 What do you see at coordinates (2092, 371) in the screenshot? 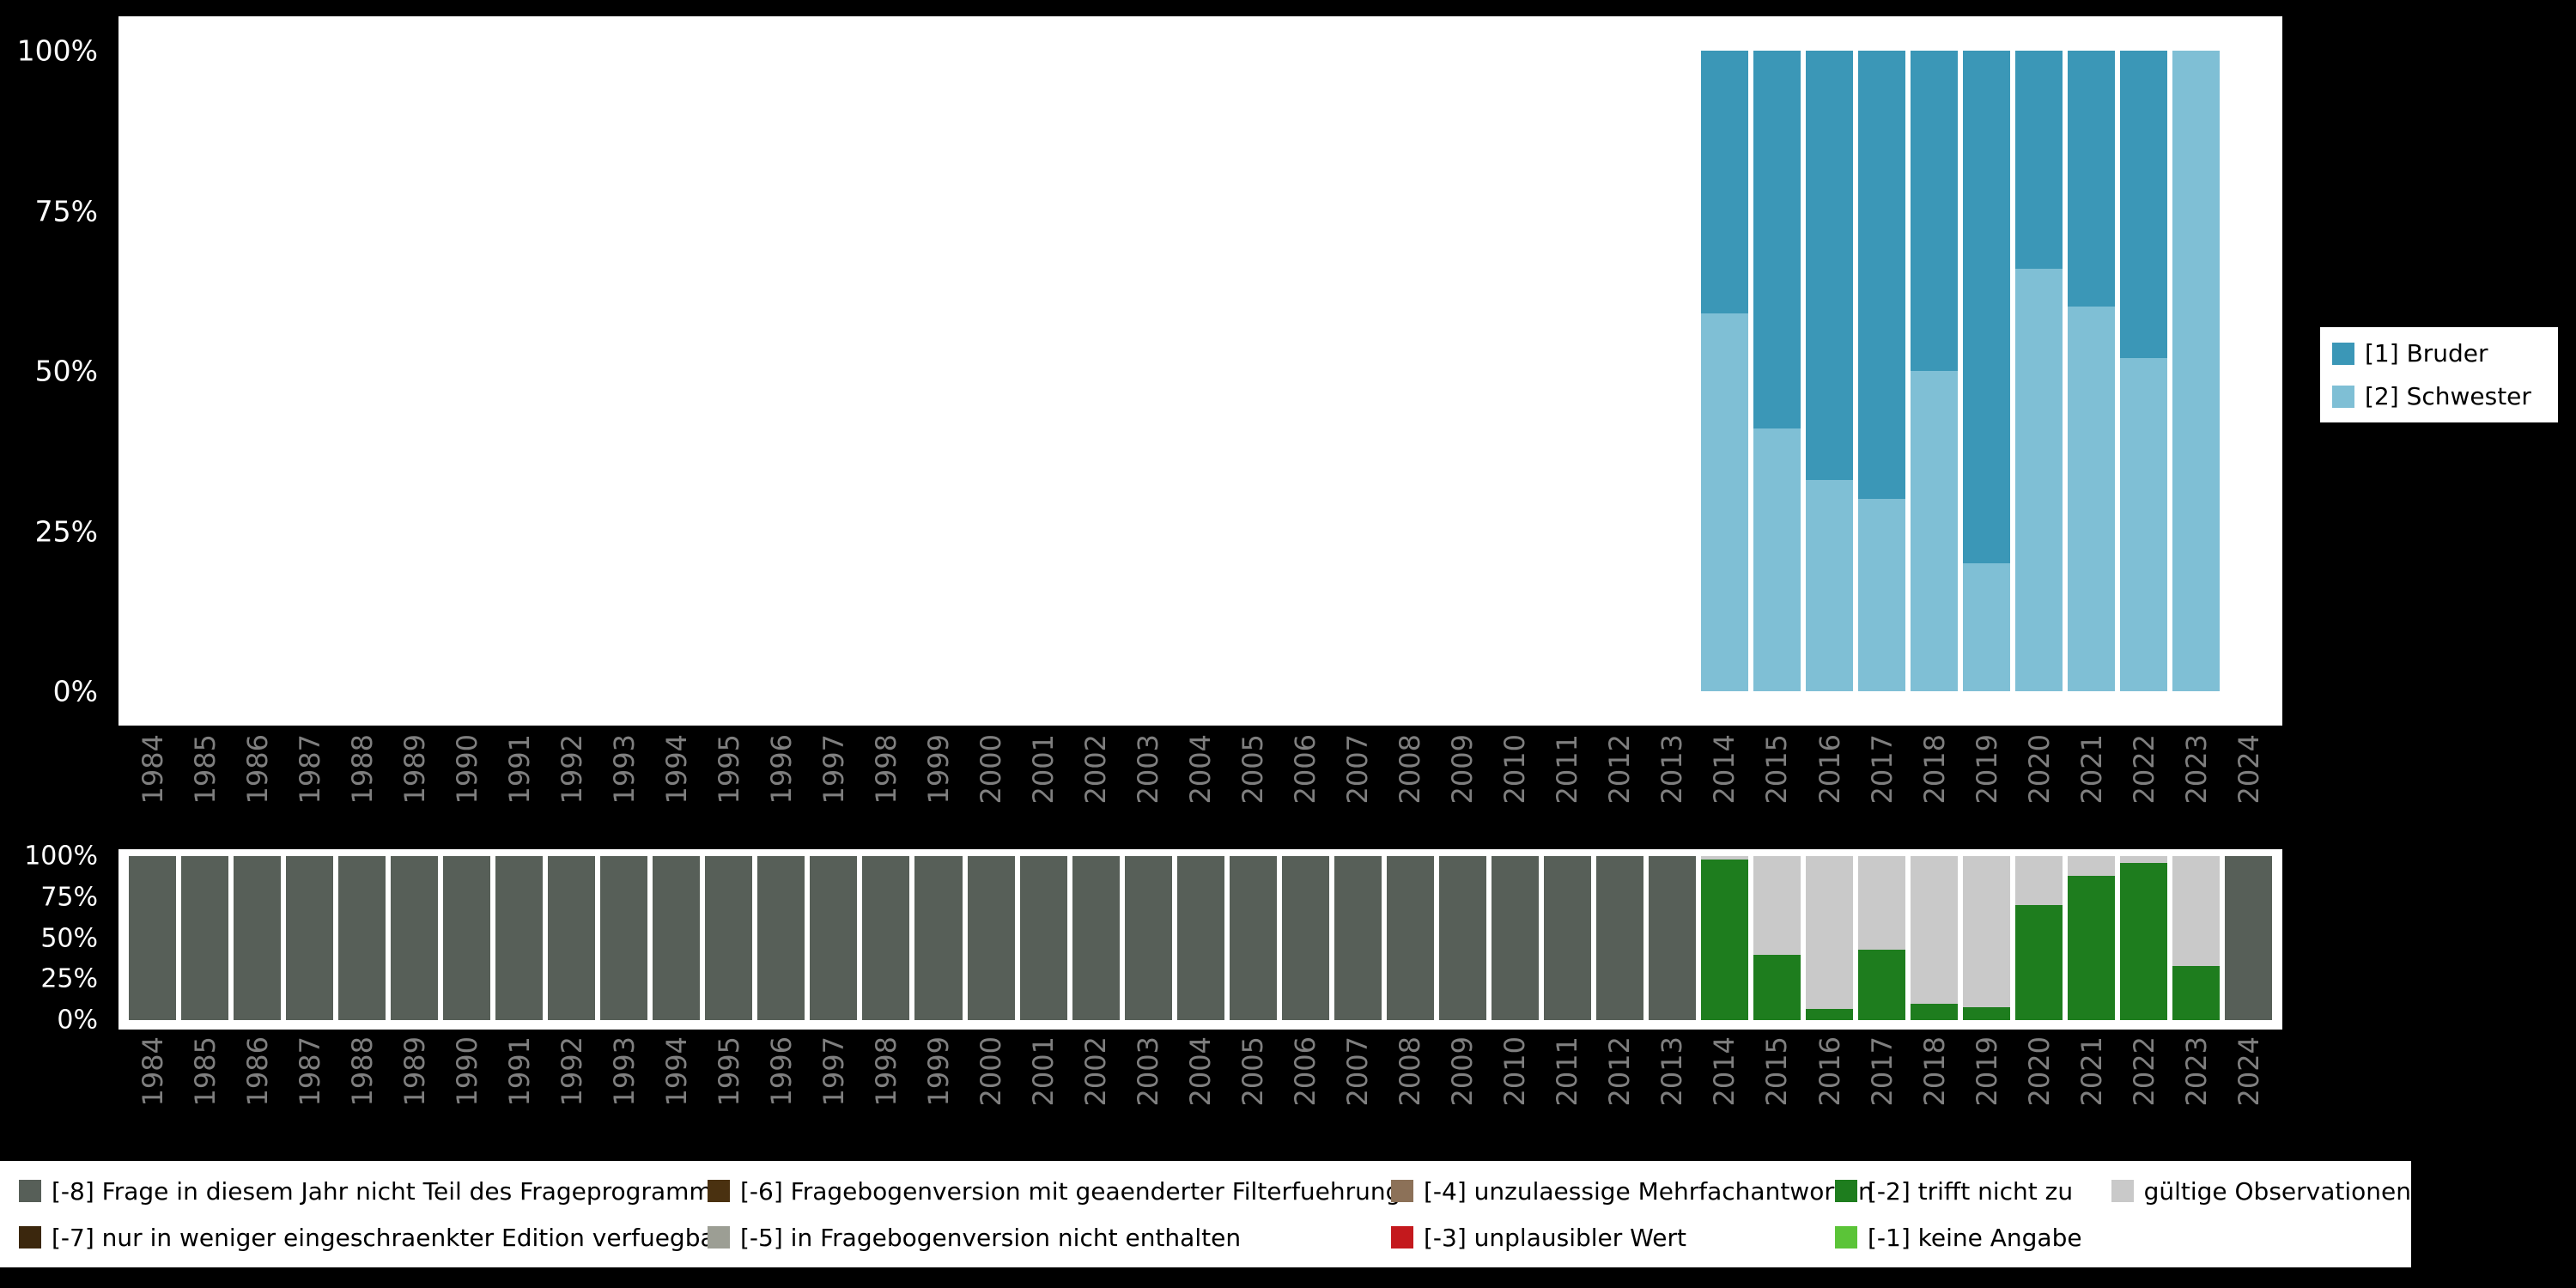
I see `bar-2021` at bounding box center [2092, 371].